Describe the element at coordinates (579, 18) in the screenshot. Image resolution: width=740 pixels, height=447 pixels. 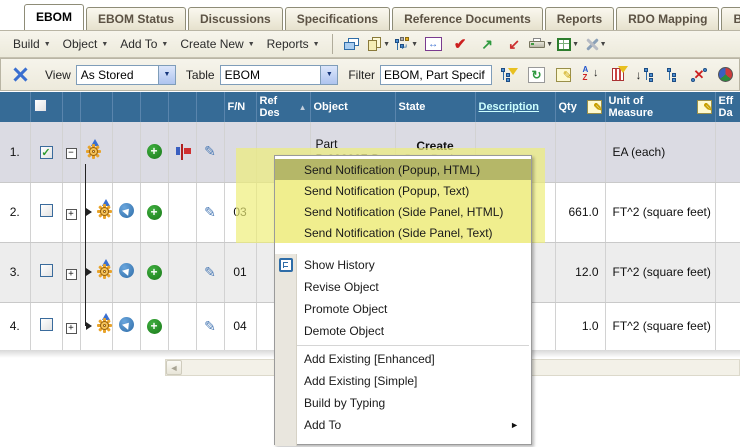
I see `tab-reports: Reports` at that location.